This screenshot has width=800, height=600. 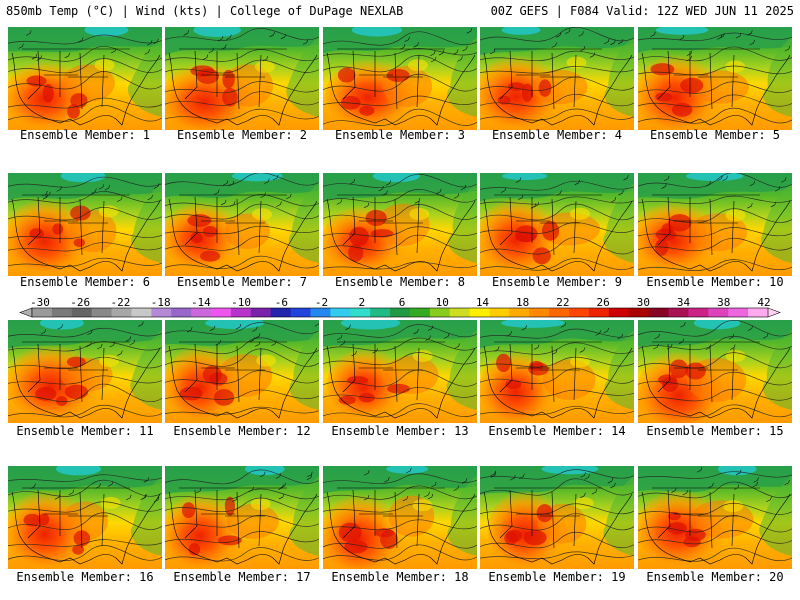 I want to click on colorbar-tick-label: 34, so click(x=684, y=302).